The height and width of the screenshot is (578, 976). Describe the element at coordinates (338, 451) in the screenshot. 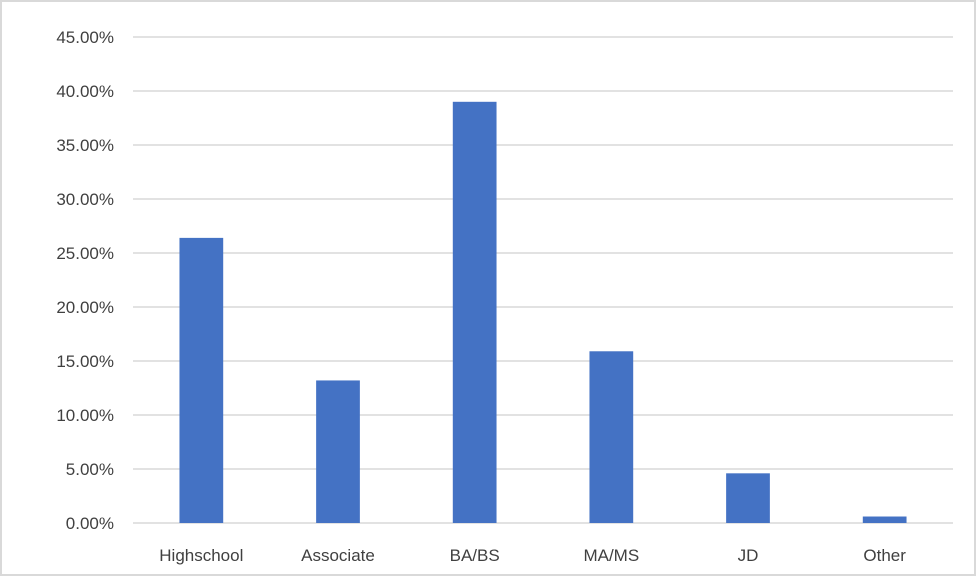

I see `bar-associate` at that location.